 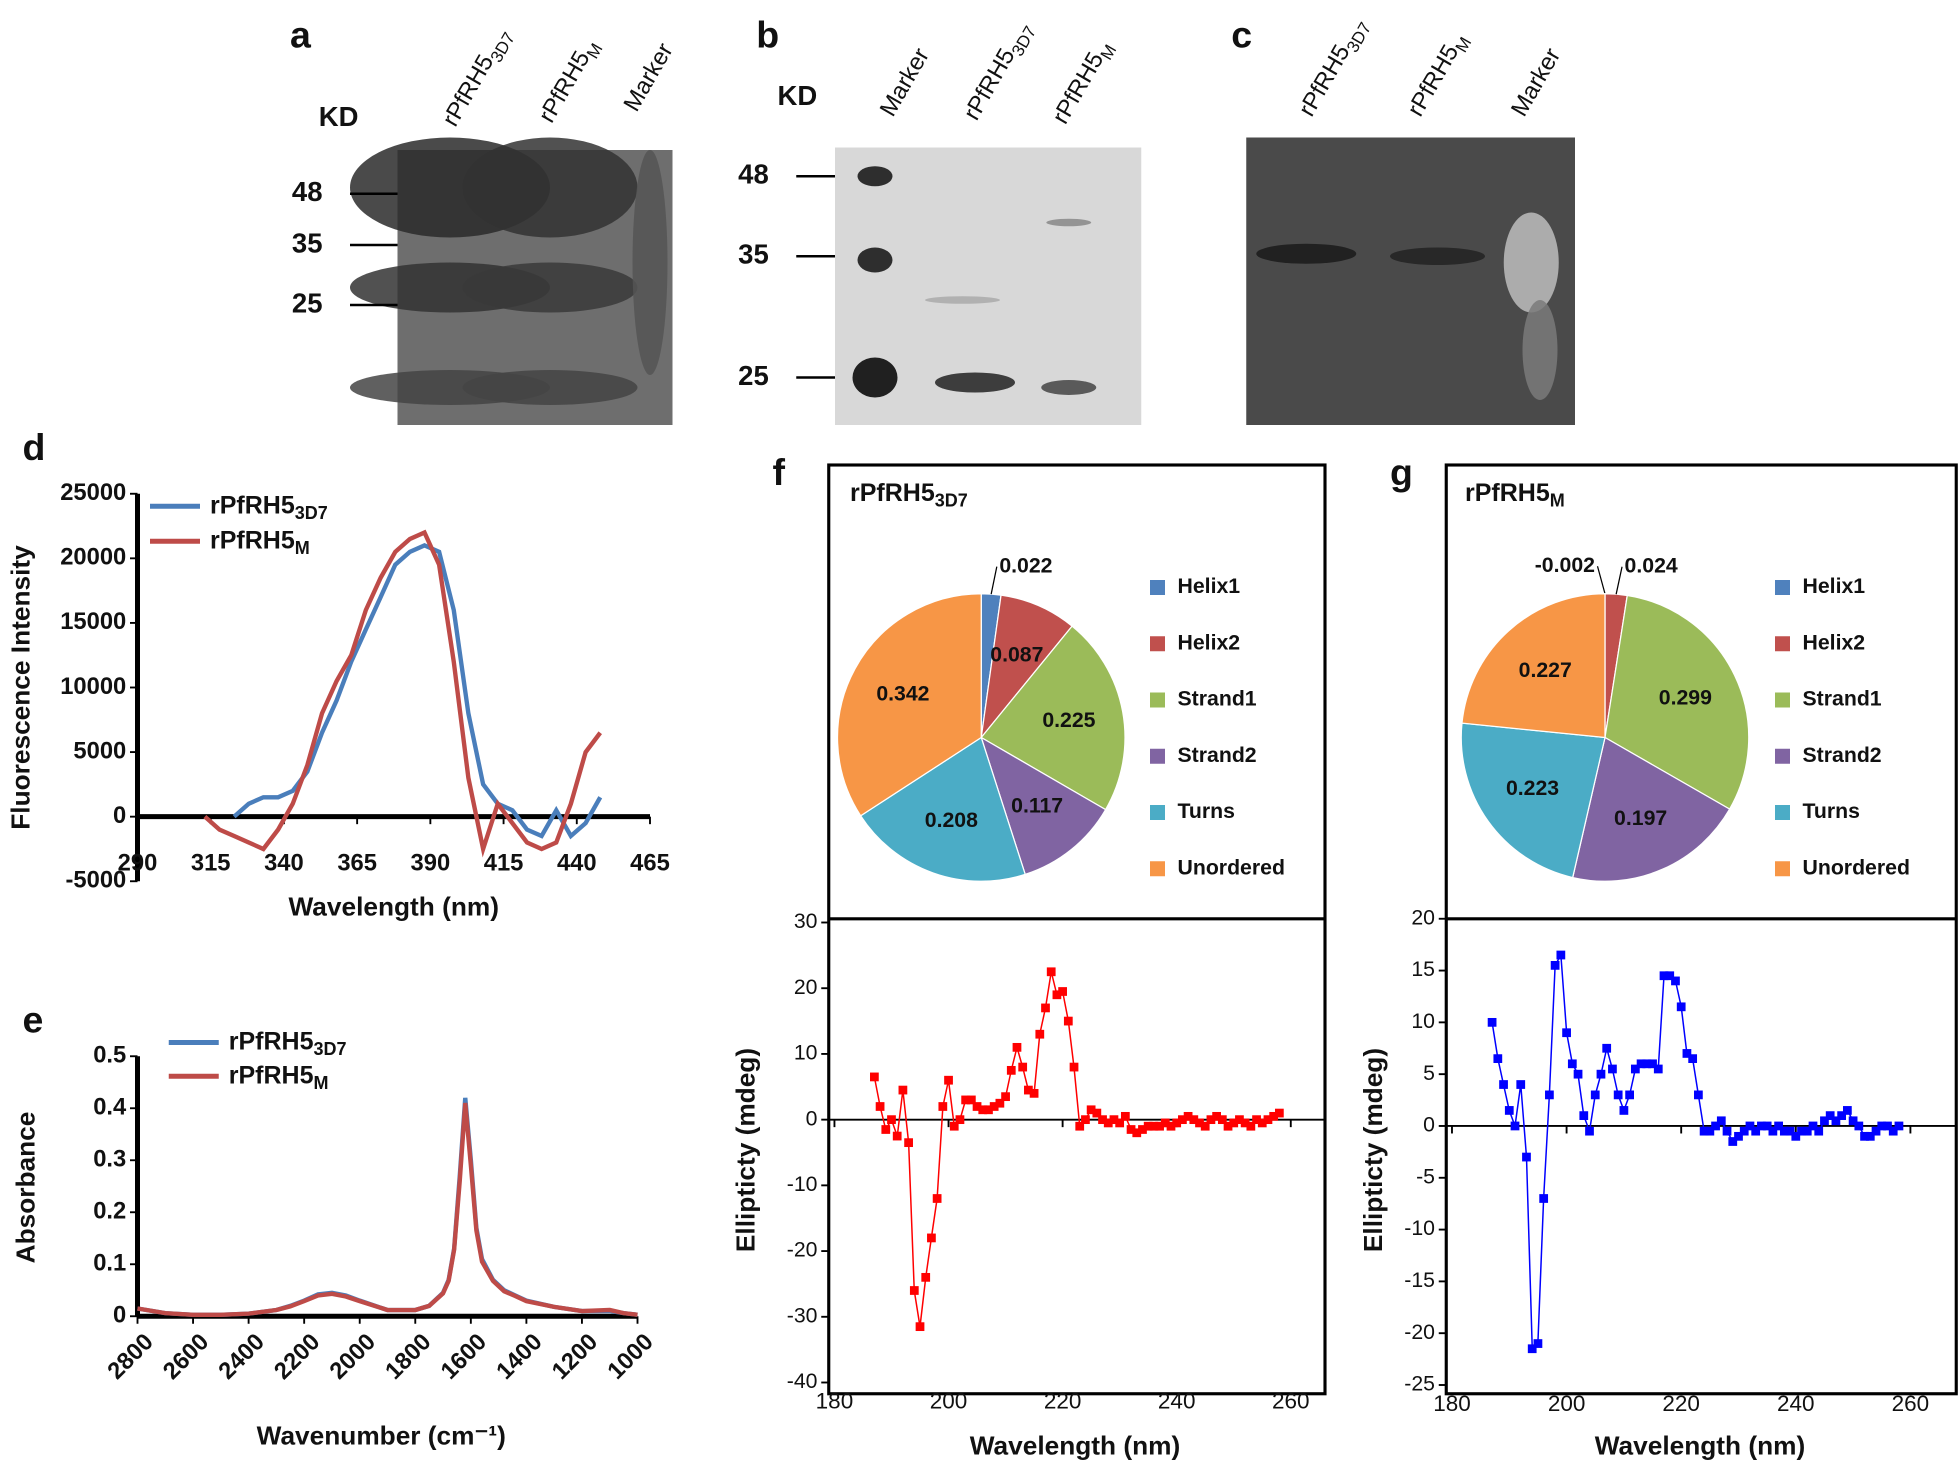 What do you see at coordinates (1209, 642) in the screenshot?
I see `legend-label: Helix2` at bounding box center [1209, 642].